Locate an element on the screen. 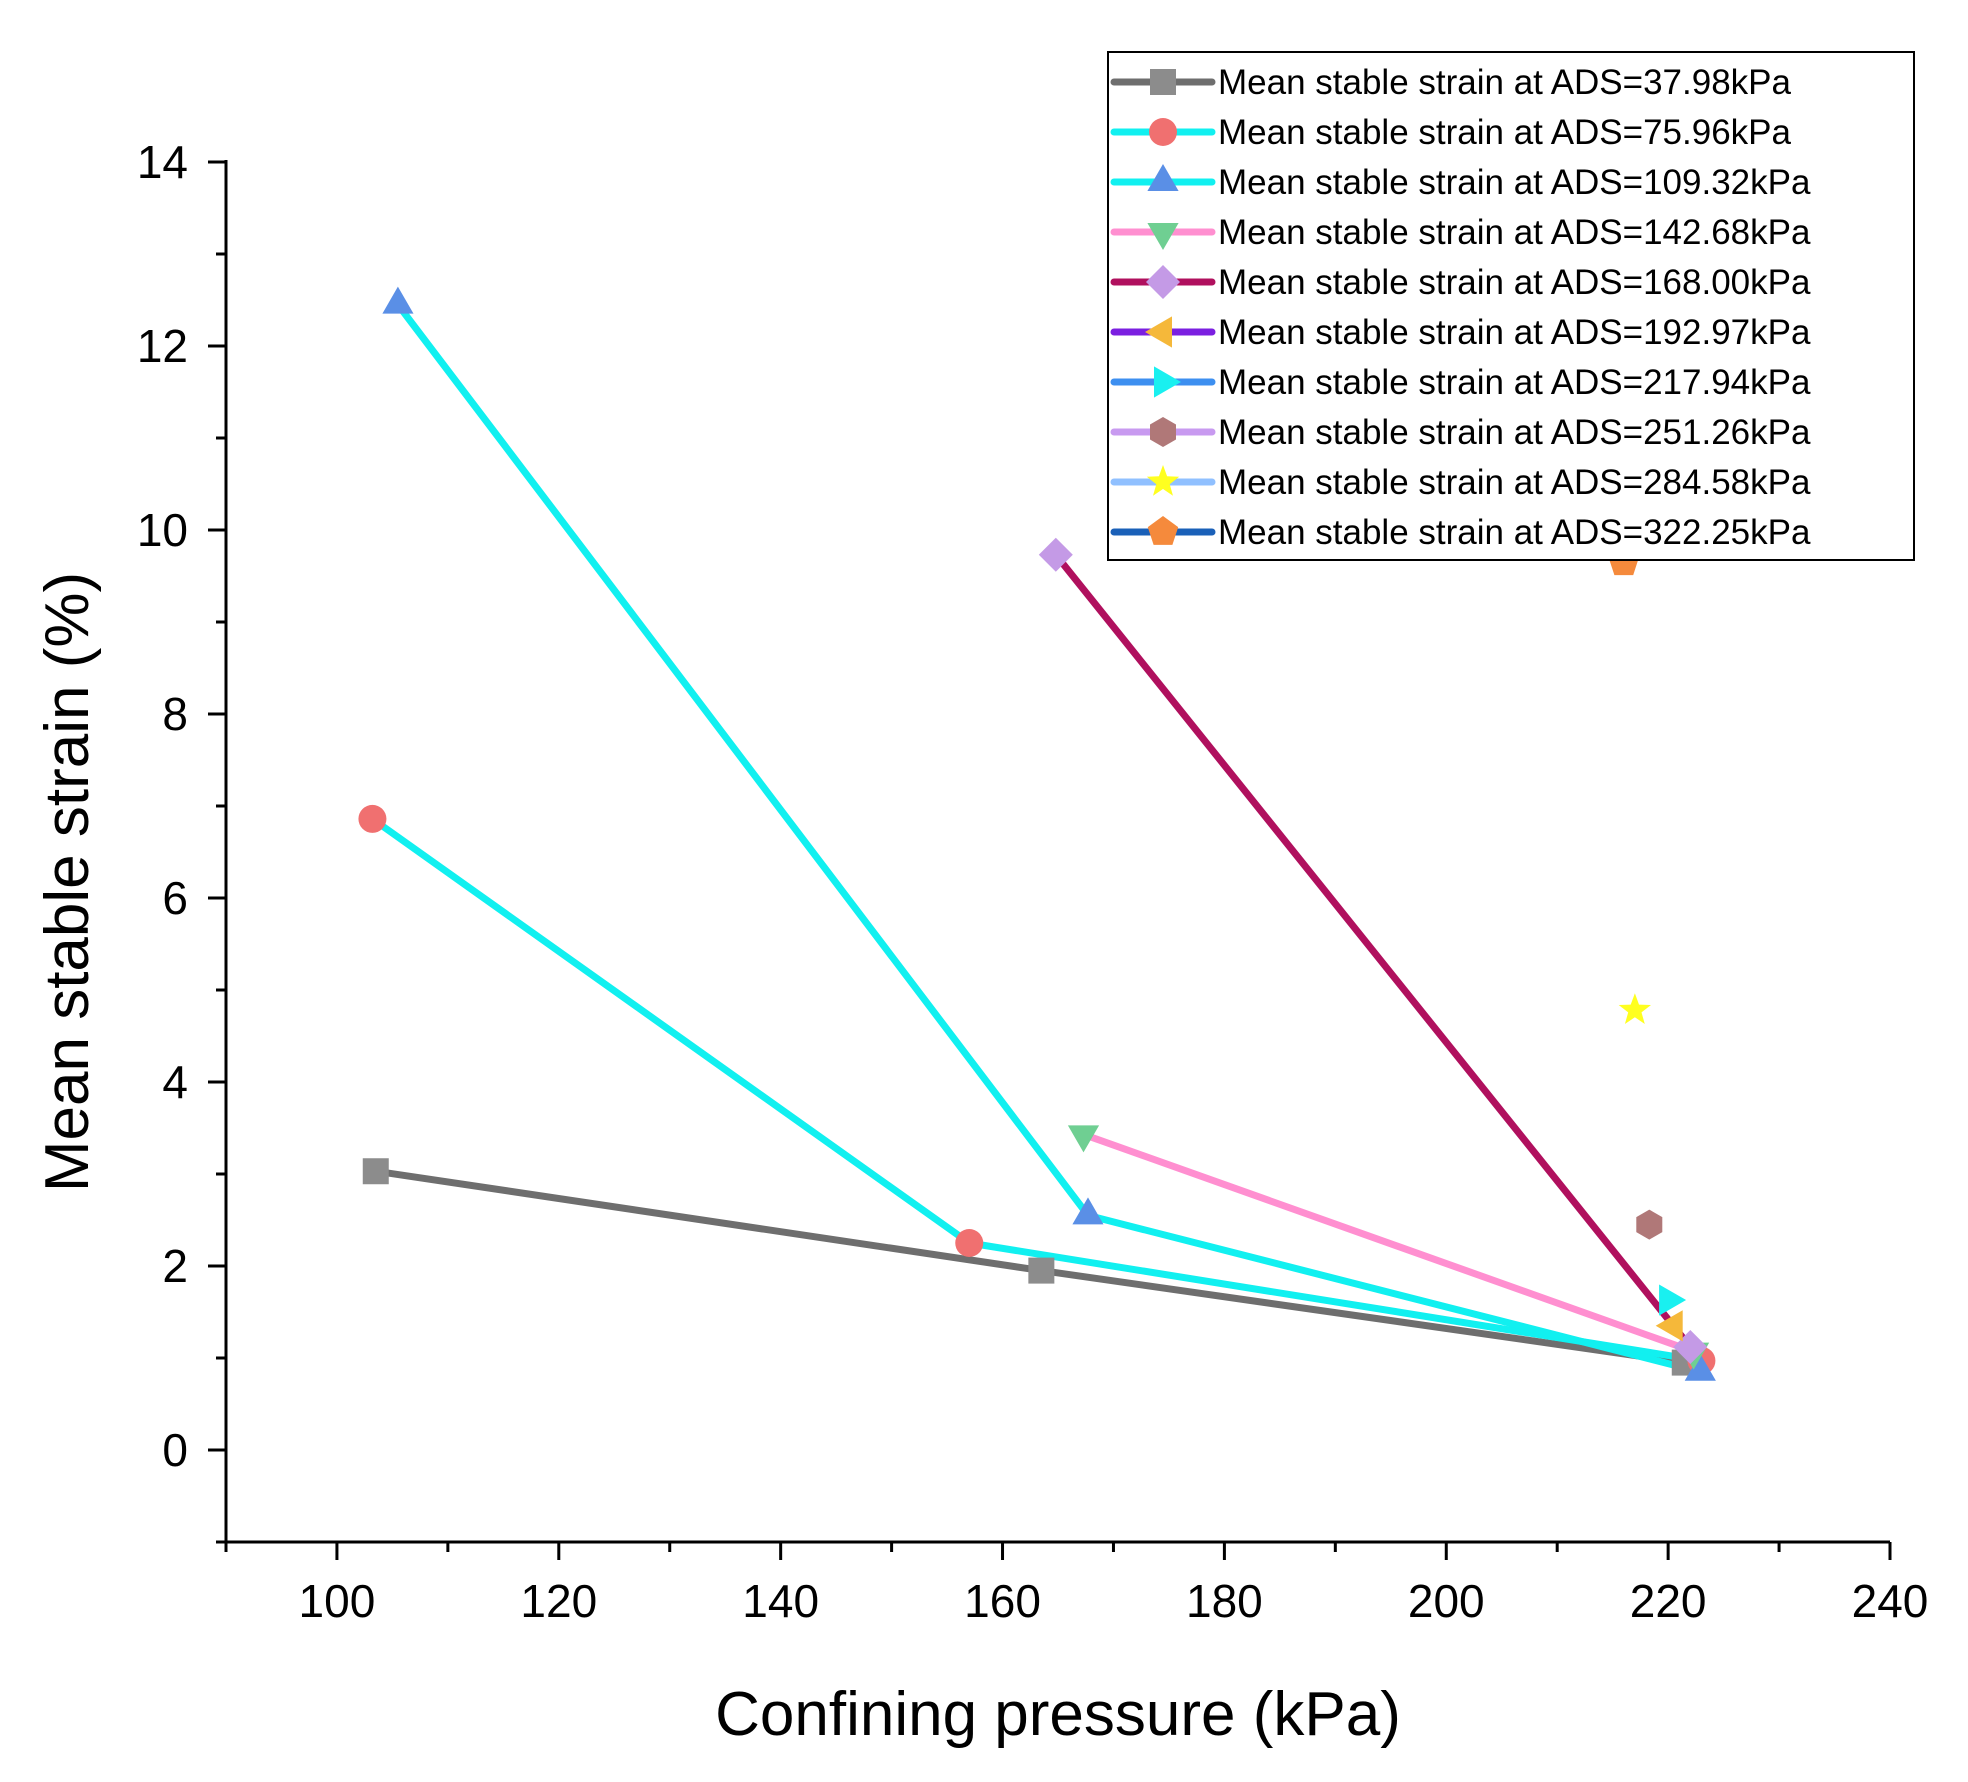 Image resolution: width=1968 pixels, height=1782 pixels. x-tick-label: 160 is located at coordinates (1002, 1601).